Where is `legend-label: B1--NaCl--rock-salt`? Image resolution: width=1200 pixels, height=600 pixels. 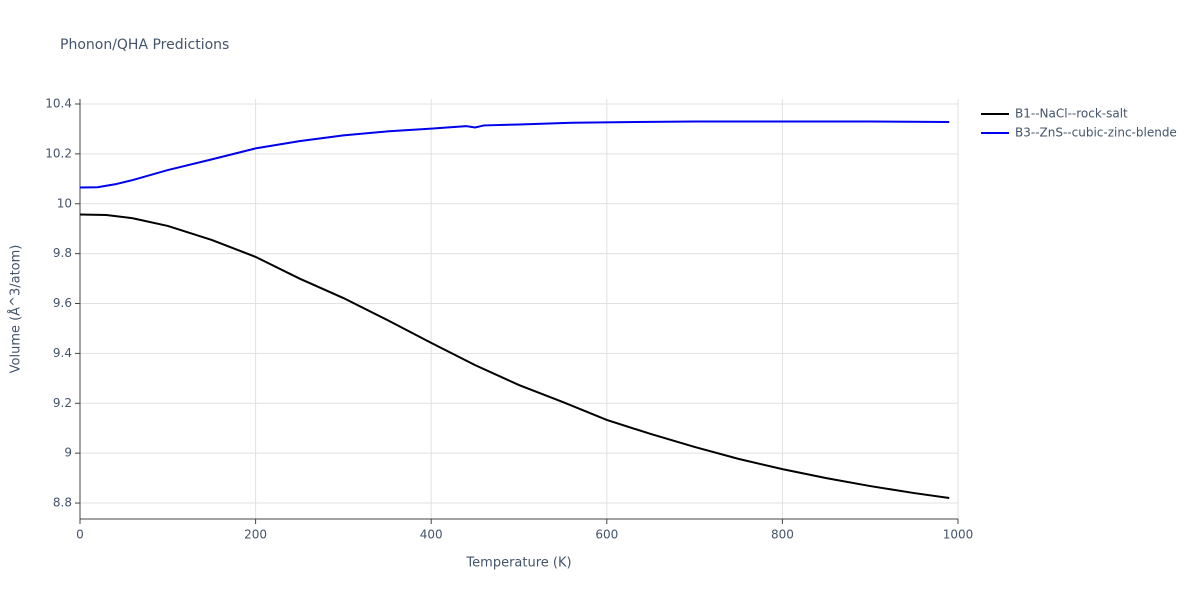 legend-label: B1--NaCl--rock-salt is located at coordinates (1071, 114).